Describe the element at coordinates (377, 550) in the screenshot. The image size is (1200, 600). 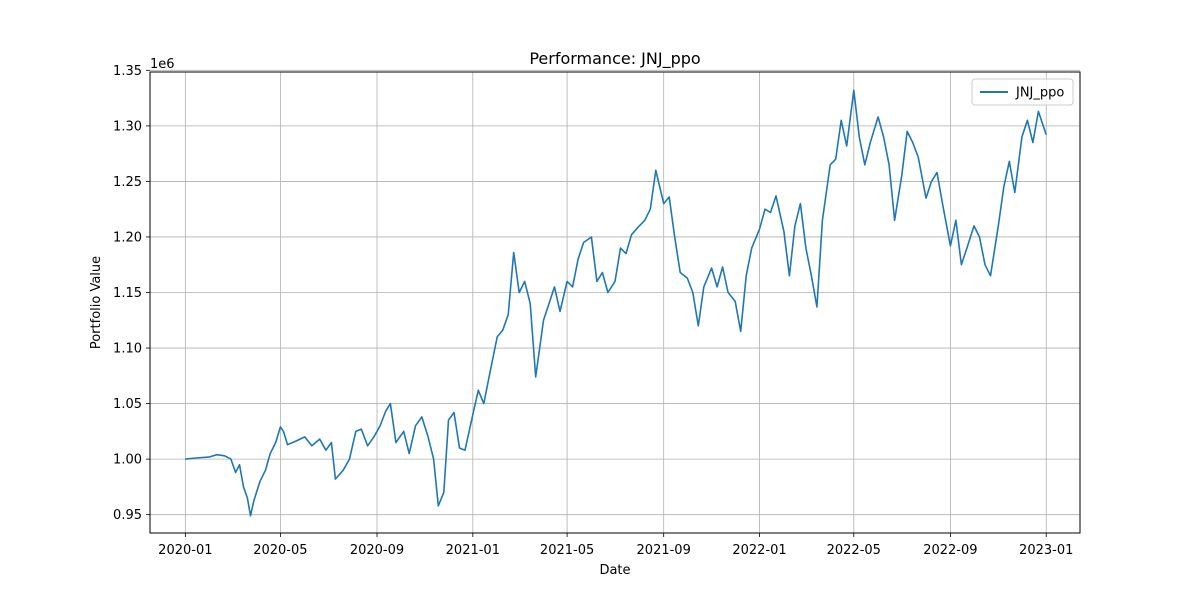
I see `x-tick-label: 2020-09` at that location.